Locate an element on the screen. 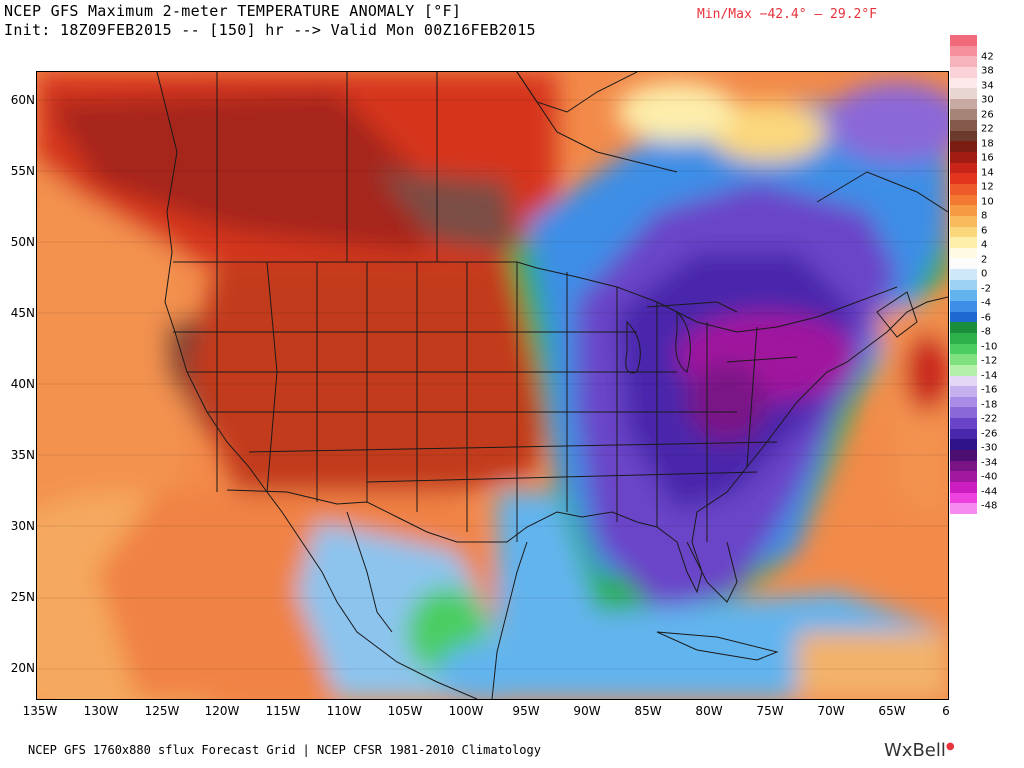  plains-warm-anomaly is located at coordinates (372, 387).